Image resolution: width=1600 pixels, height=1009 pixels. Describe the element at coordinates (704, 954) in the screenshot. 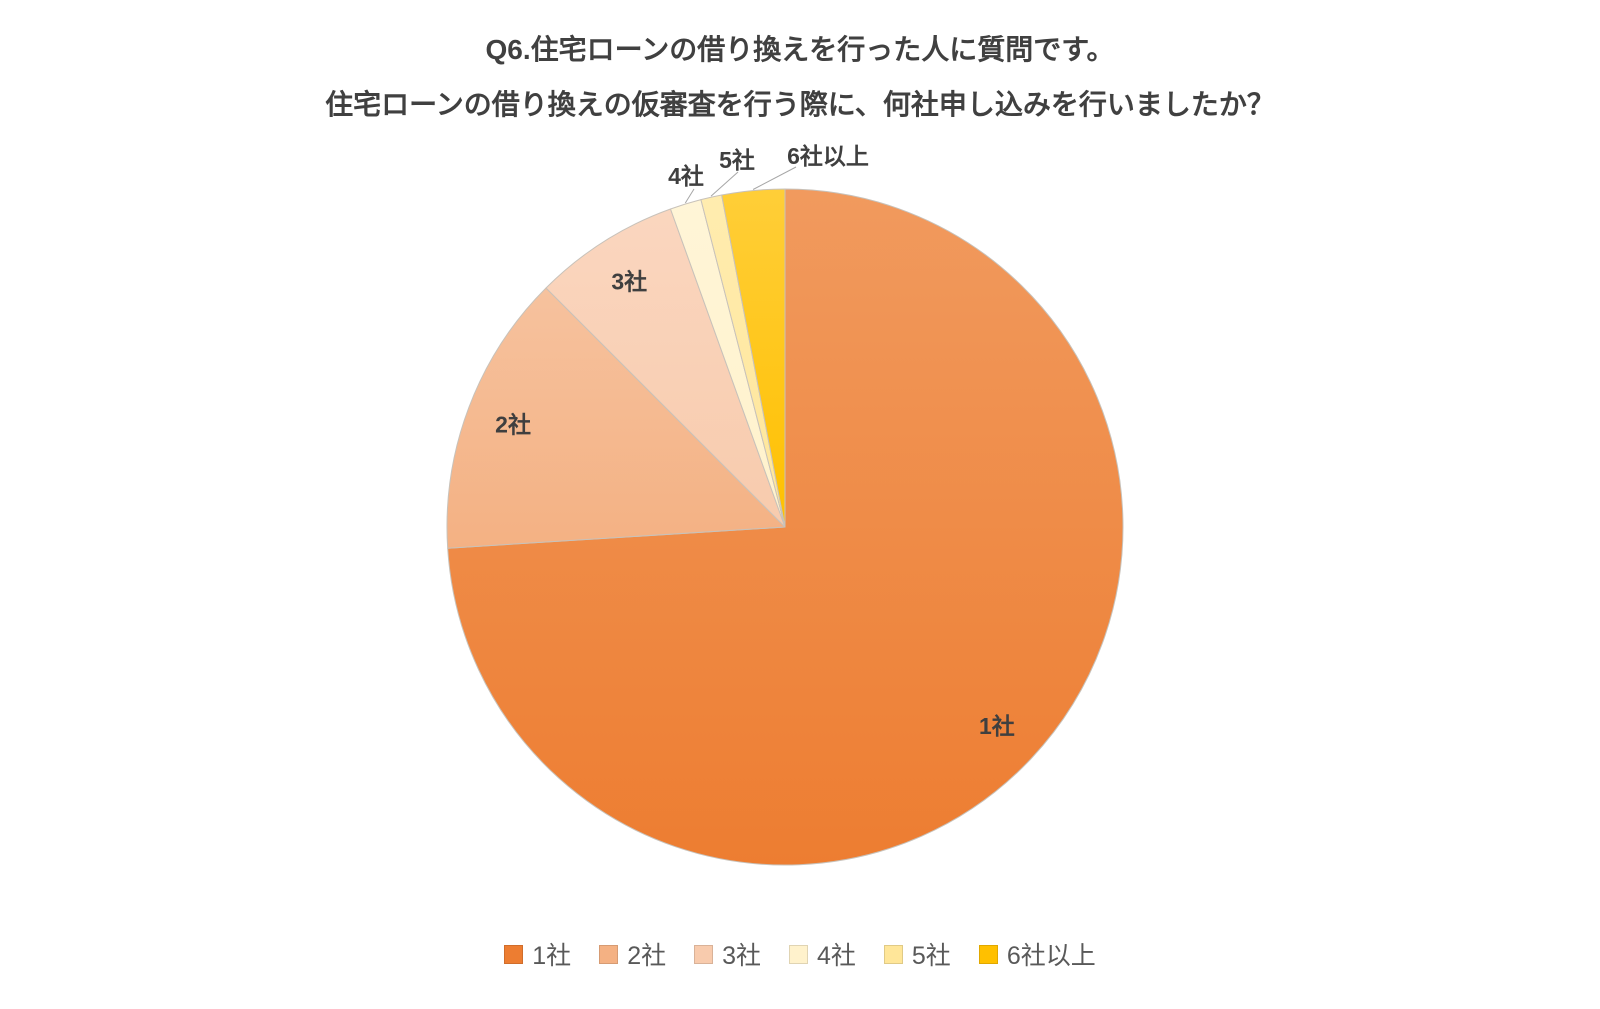

I see `legend-swatch-3社` at that location.